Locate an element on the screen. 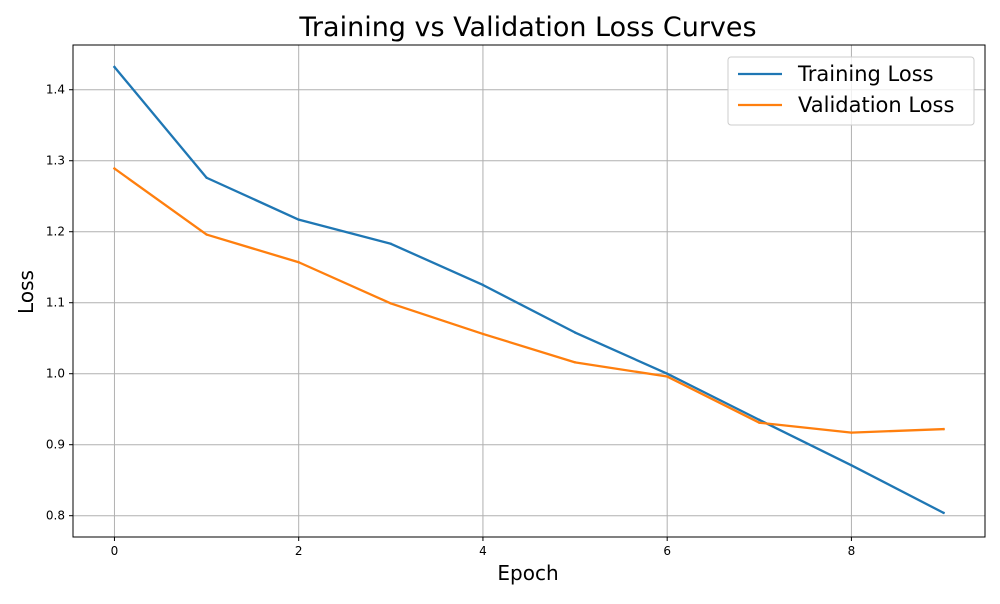 This screenshot has width=1000, height=604. x-tick-label: 6 is located at coordinates (667, 551).